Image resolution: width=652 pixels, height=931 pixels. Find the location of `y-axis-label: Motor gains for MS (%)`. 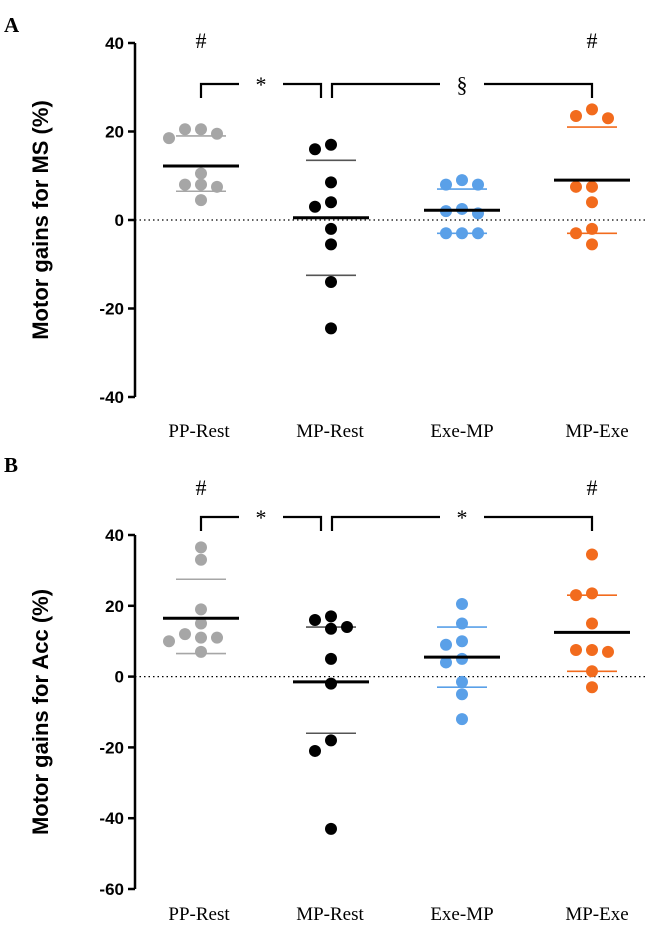

y-axis-label: Motor gains for MS (%) is located at coordinates (40, 220).